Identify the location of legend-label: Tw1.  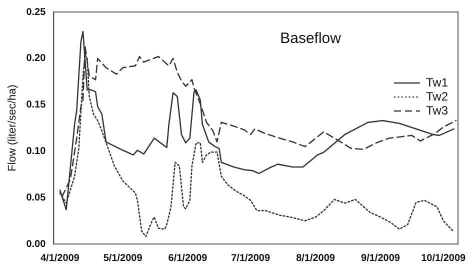
(437, 82).